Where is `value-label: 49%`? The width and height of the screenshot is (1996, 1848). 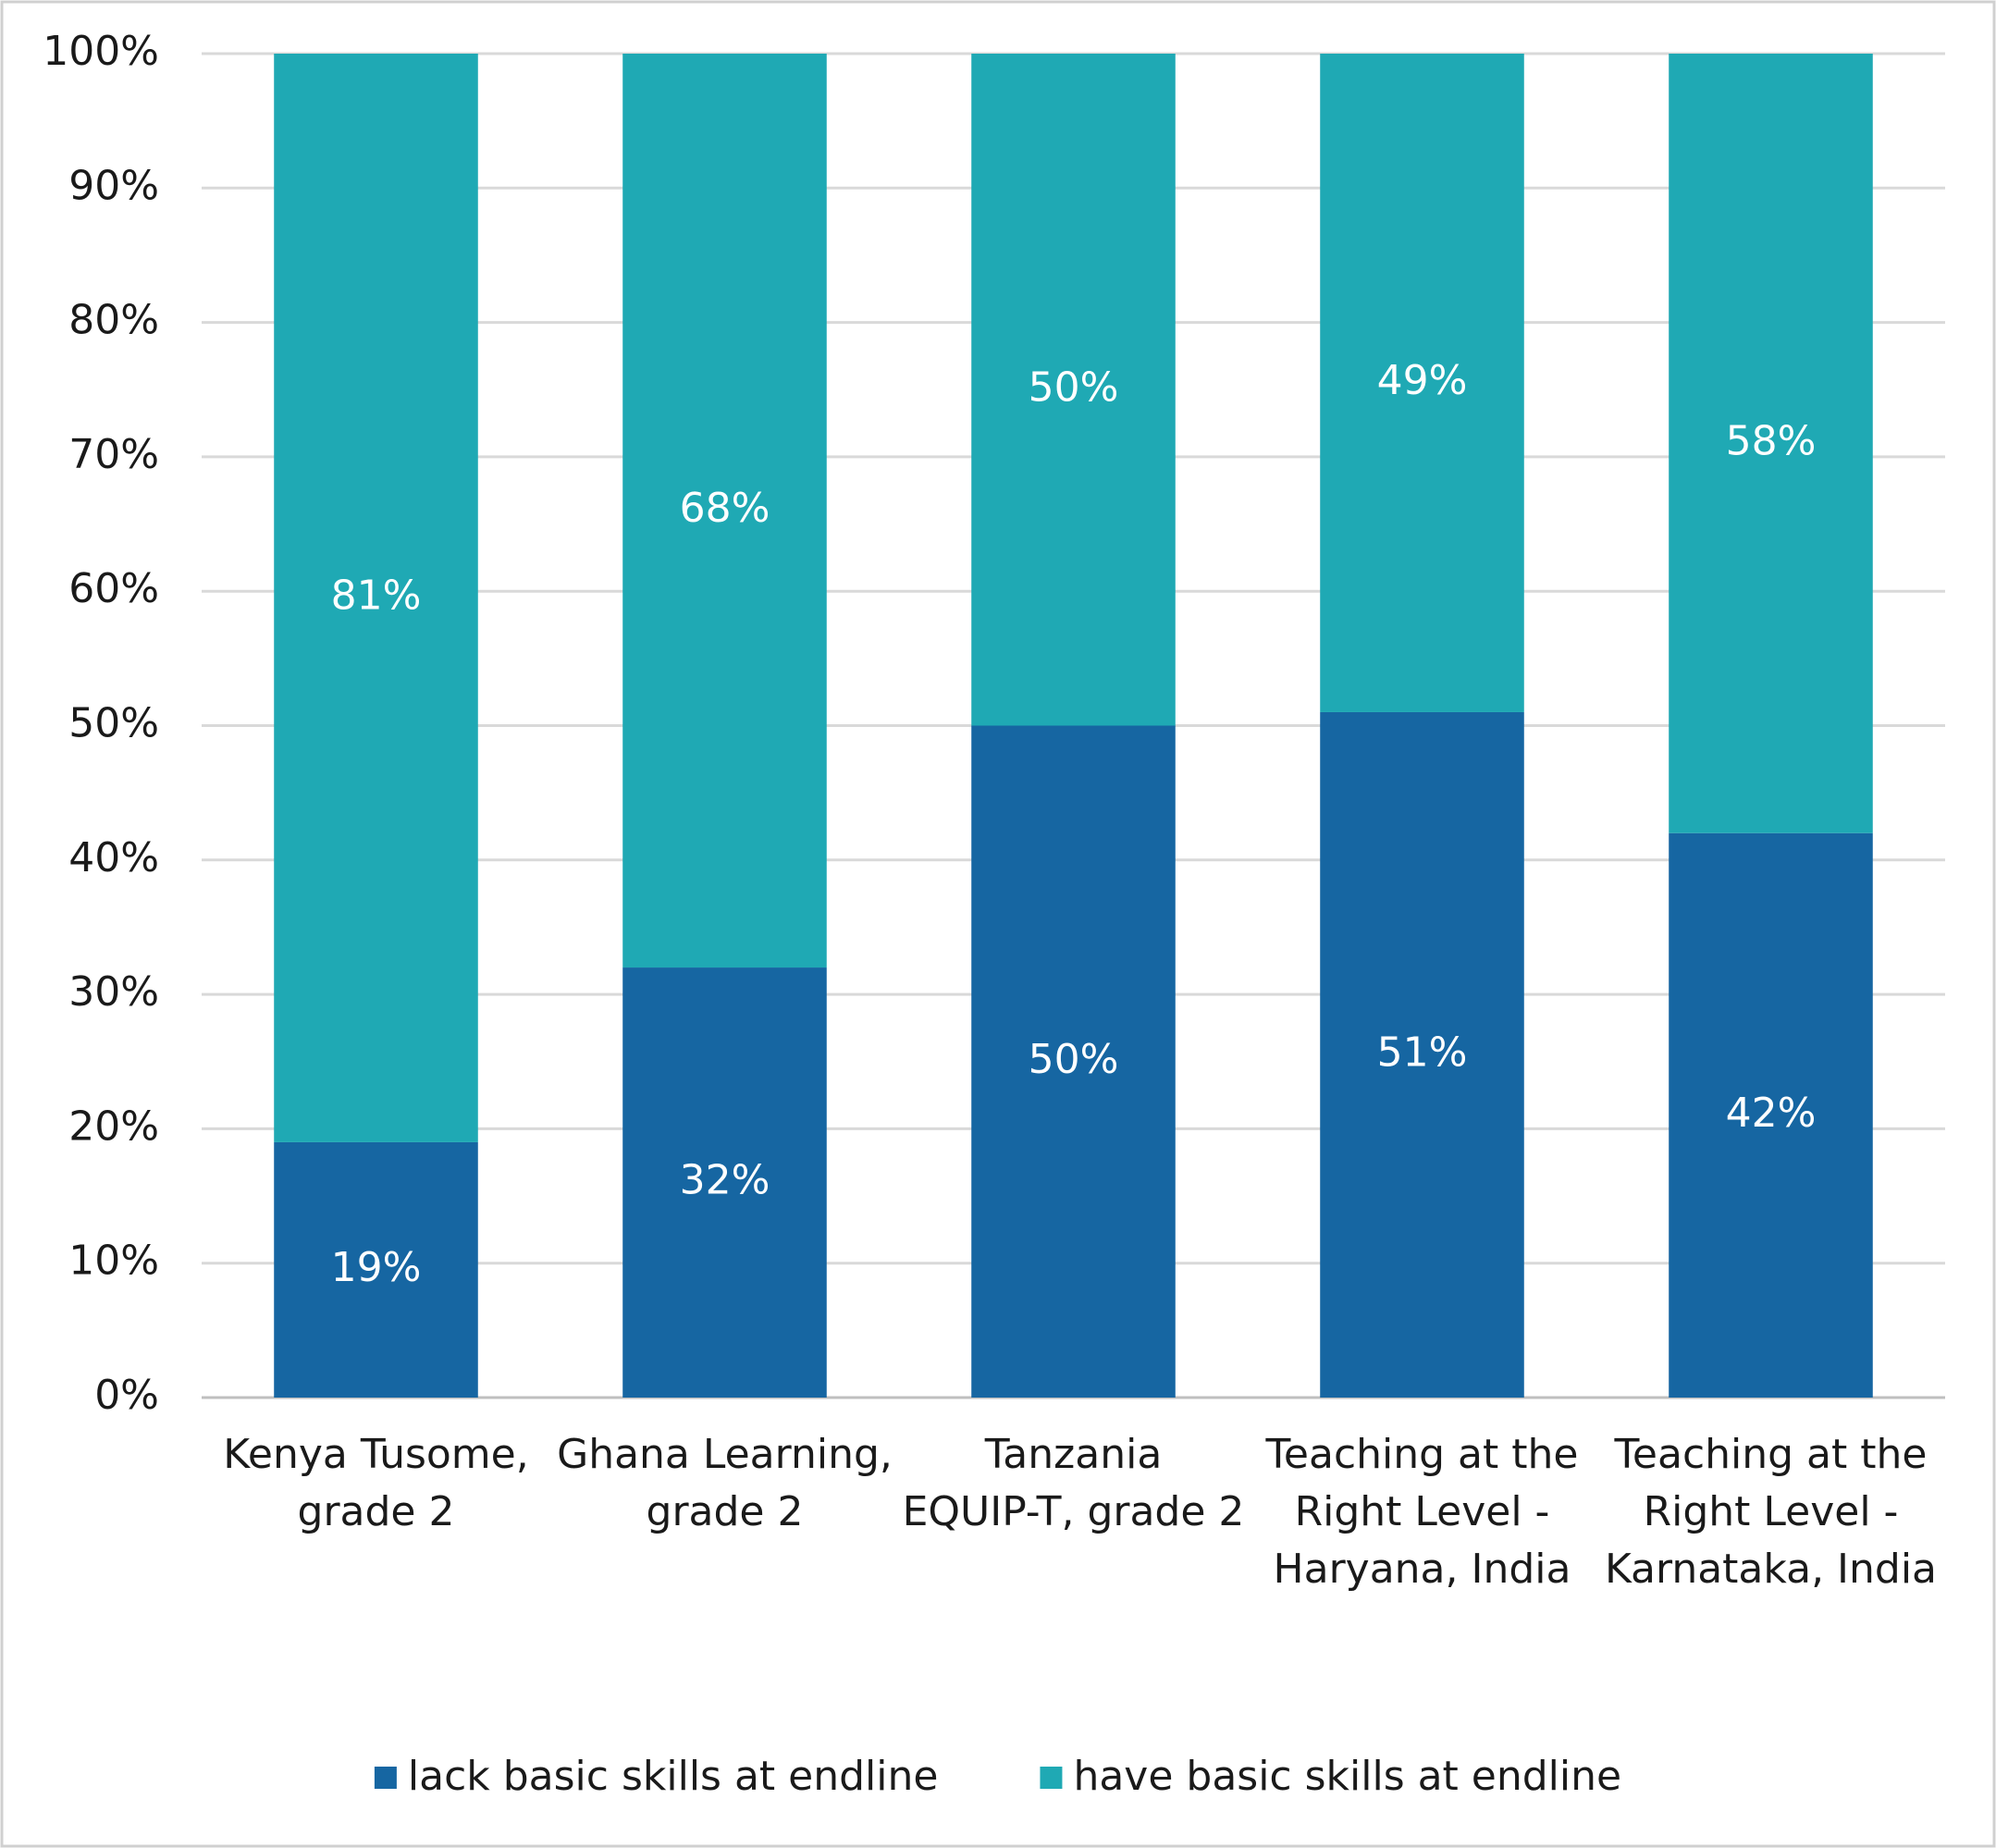
value-label: 49% is located at coordinates (1422, 381).